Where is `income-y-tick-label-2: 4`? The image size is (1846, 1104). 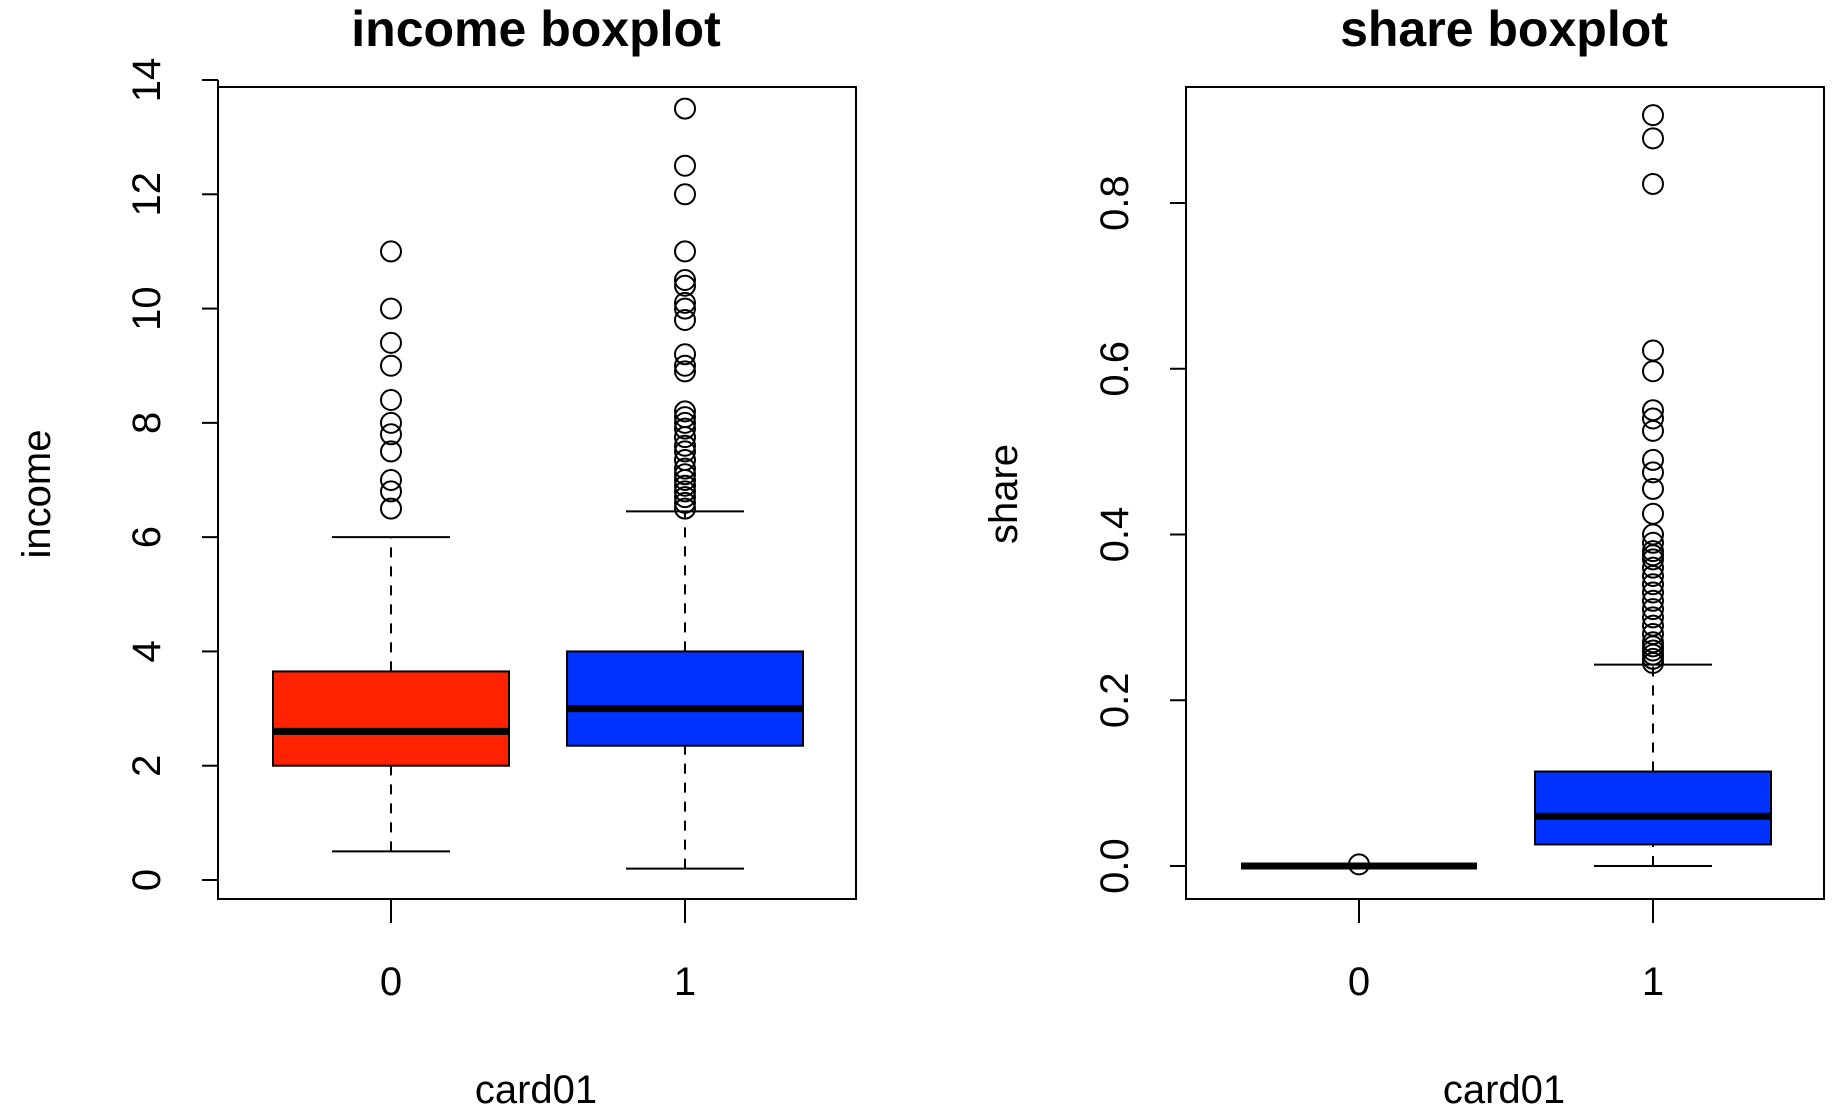
income-y-tick-label-2: 4 is located at coordinates (147, 651).